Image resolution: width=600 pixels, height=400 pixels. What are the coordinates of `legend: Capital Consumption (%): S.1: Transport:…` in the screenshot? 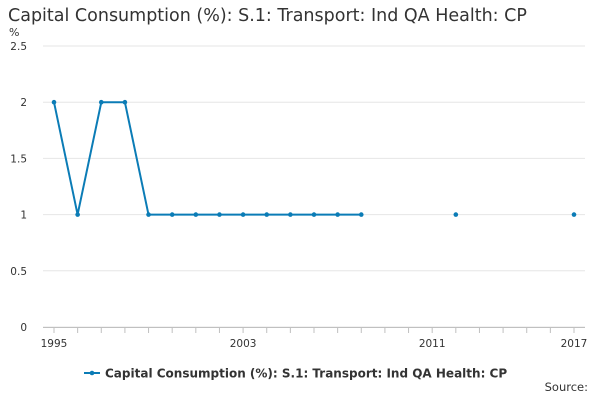 It's located at (295, 374).